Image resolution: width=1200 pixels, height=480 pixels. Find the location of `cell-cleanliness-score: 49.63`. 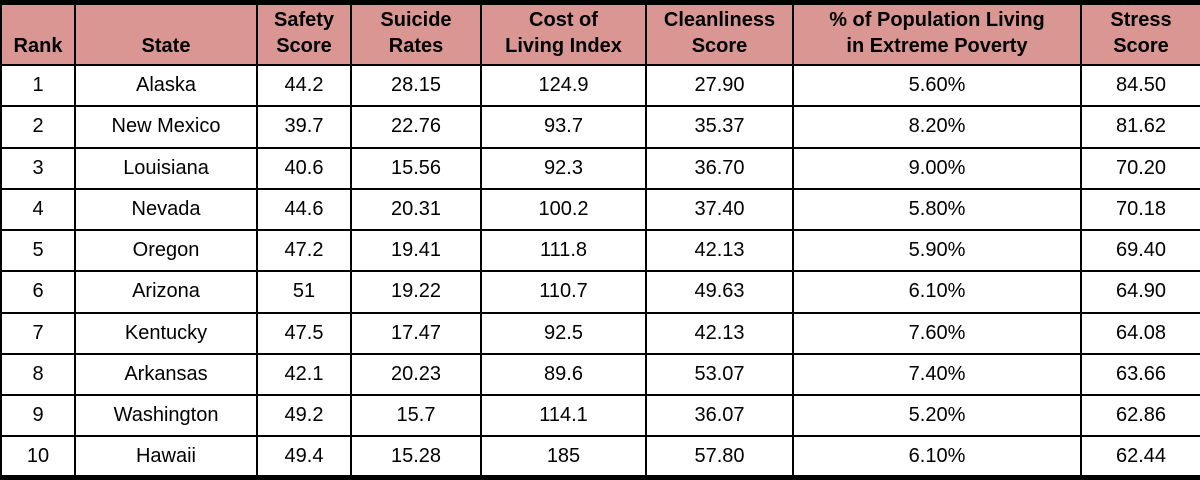

cell-cleanliness-score: 49.63 is located at coordinates (719, 292).